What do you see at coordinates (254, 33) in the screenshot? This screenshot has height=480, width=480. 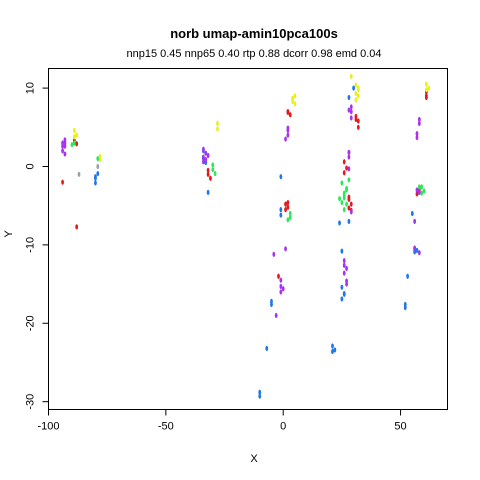 I see `chart-title: norb umap-amin10pca100s` at bounding box center [254, 33].